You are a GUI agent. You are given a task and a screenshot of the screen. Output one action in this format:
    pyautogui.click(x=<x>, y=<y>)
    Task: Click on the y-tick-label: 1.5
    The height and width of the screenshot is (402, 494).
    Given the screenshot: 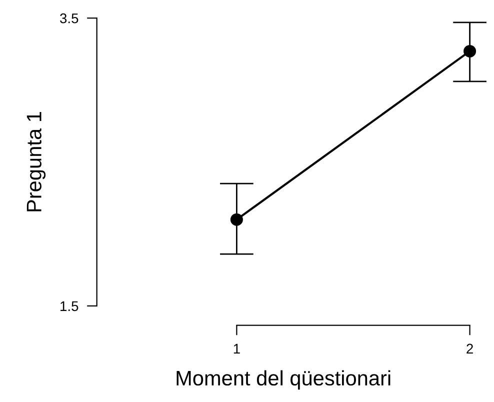 What is the action you would take?
    pyautogui.click(x=69, y=306)
    